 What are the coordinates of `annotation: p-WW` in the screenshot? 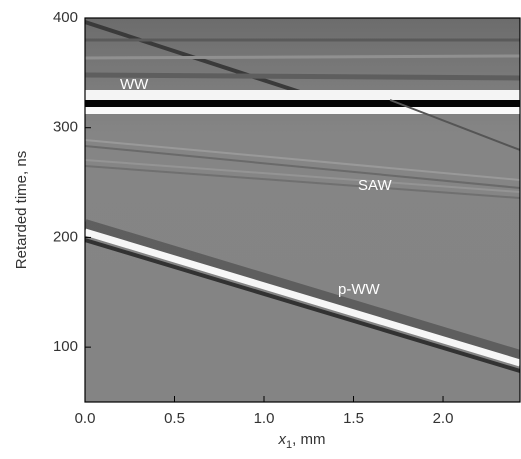 It's located at (359, 289).